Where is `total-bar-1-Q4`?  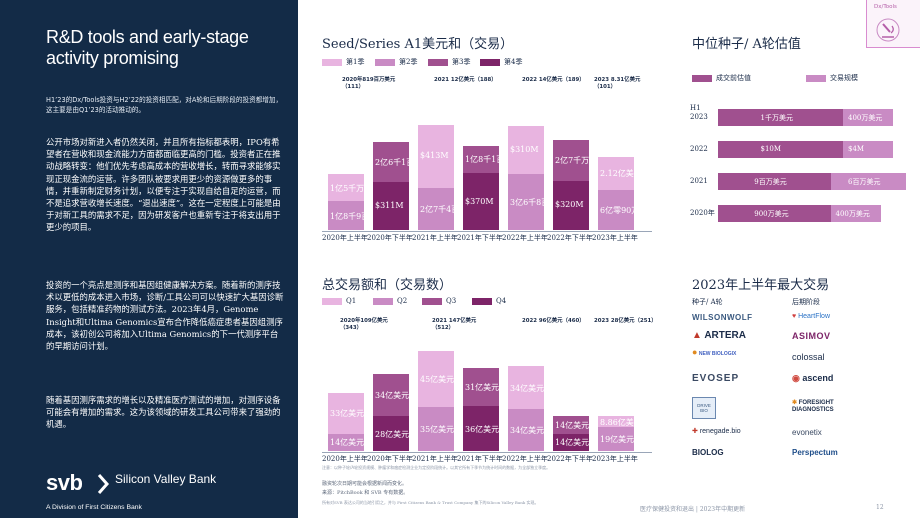
total-bar-1-Q4 is located at coordinates (391, 433).